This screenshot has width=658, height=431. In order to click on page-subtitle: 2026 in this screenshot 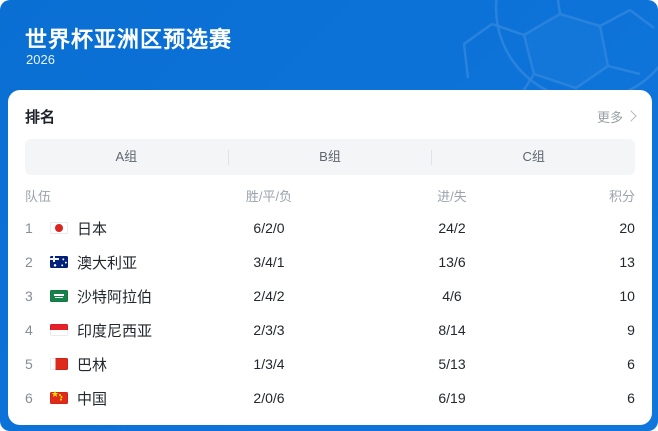, I will do `click(40, 59)`.